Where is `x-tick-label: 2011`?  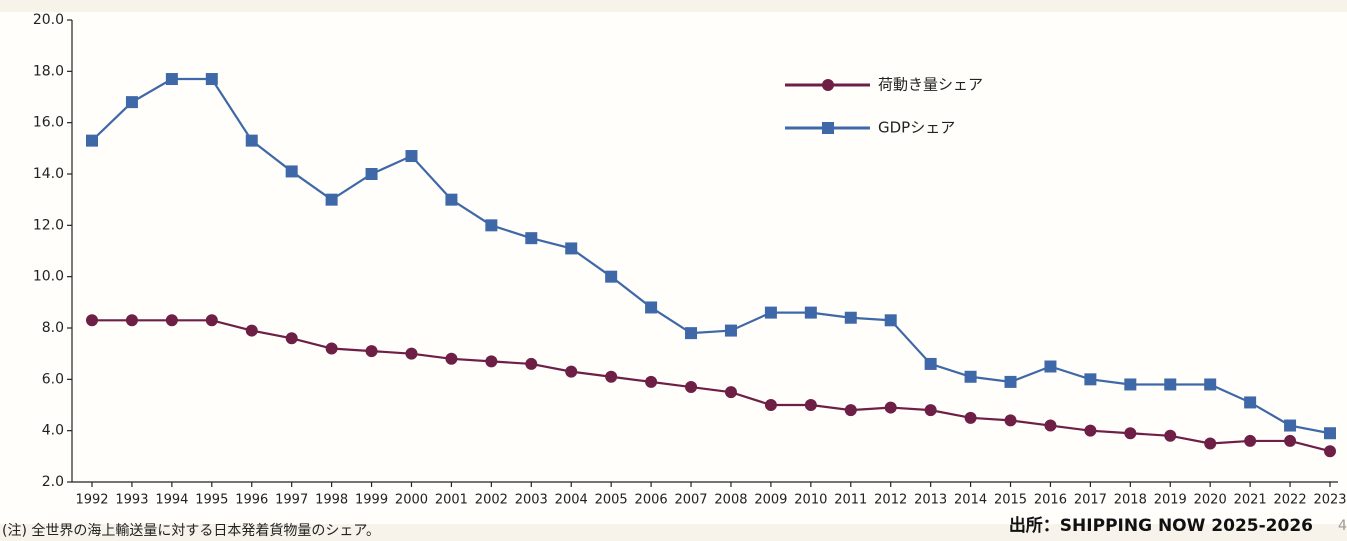
x-tick-label: 2011 is located at coordinates (850, 500).